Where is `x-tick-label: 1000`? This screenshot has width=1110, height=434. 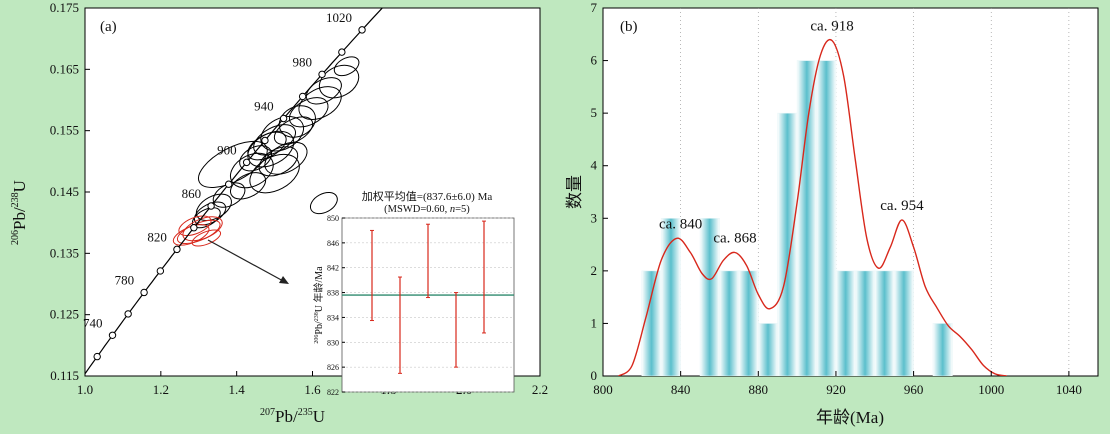
x-tick-label: 1000 is located at coordinates (991, 389).